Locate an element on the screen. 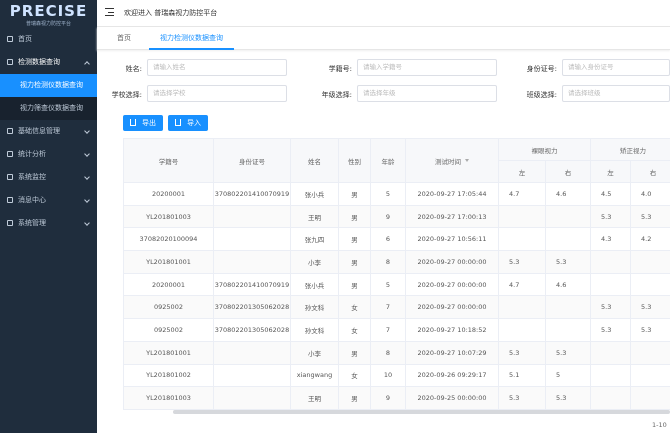 This screenshot has height=433, width=670. table-cell: 2020-09-27 10:07:29 is located at coordinates (452, 352).